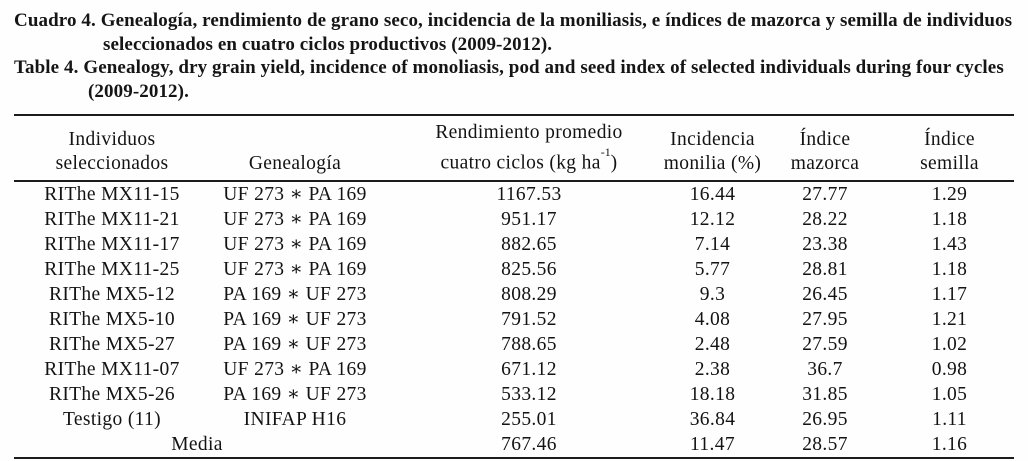 This screenshot has width=1028, height=461. Describe the element at coordinates (295, 419) in the screenshot. I see `cell-genealogy: INIFAP H16` at that location.